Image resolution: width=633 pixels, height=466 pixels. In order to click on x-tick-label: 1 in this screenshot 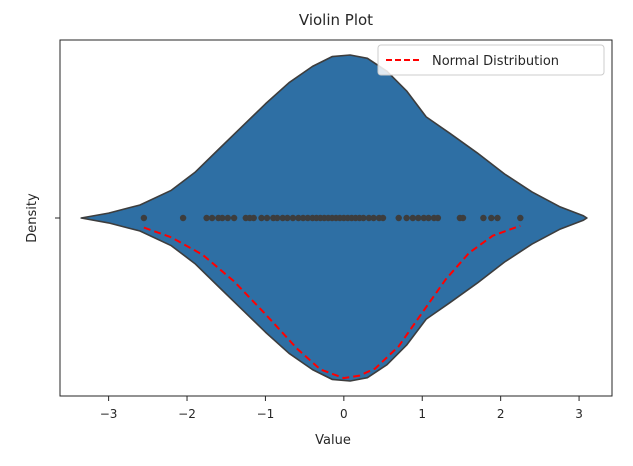, I will do `click(422, 414)`.